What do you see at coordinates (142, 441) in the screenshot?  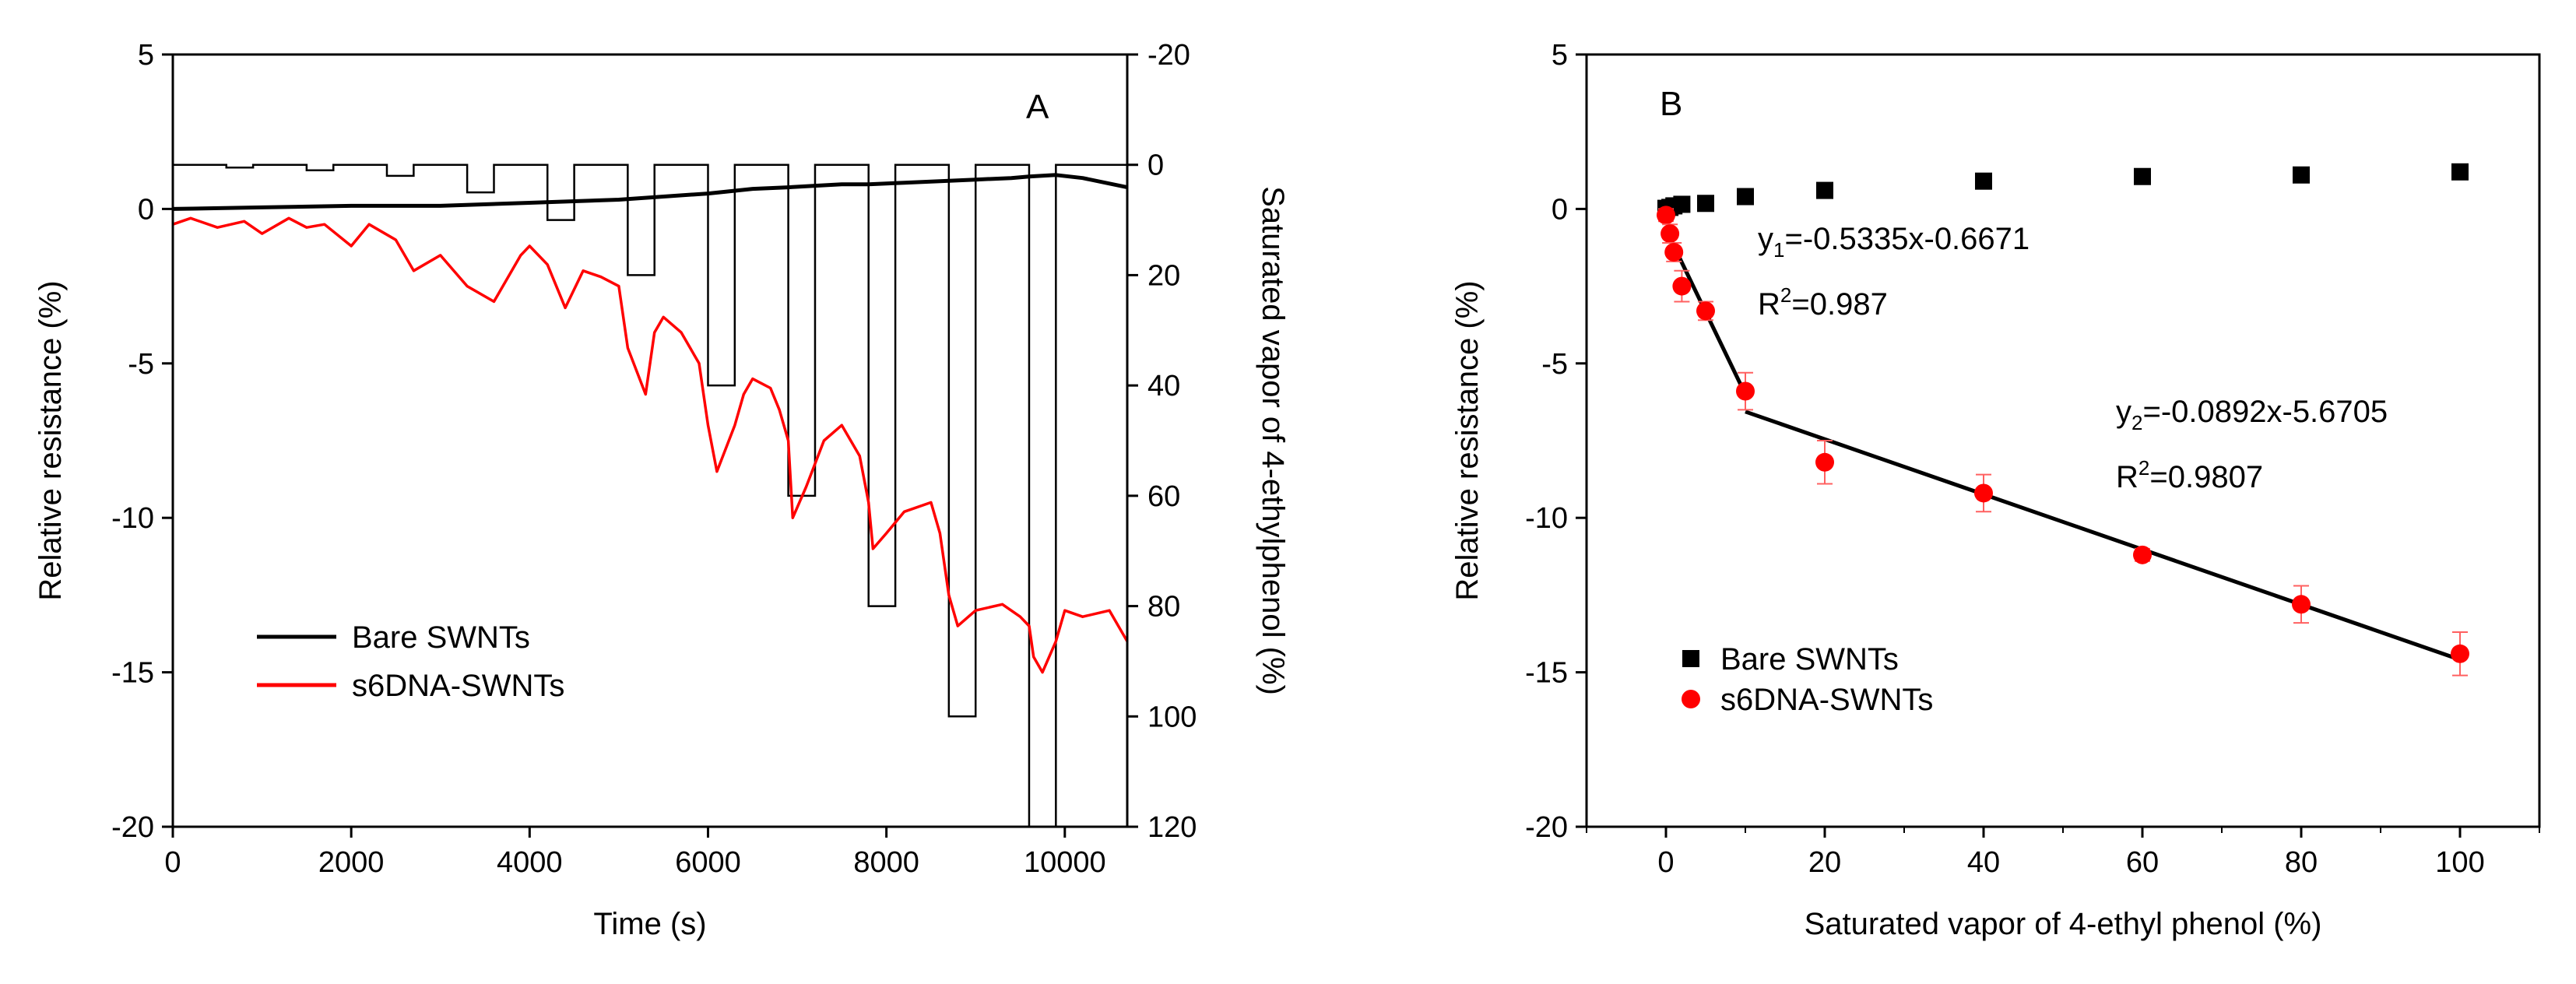 I see `panel-a-y-ticks: 5 0 -5 -10 -15 -20` at bounding box center [142, 441].